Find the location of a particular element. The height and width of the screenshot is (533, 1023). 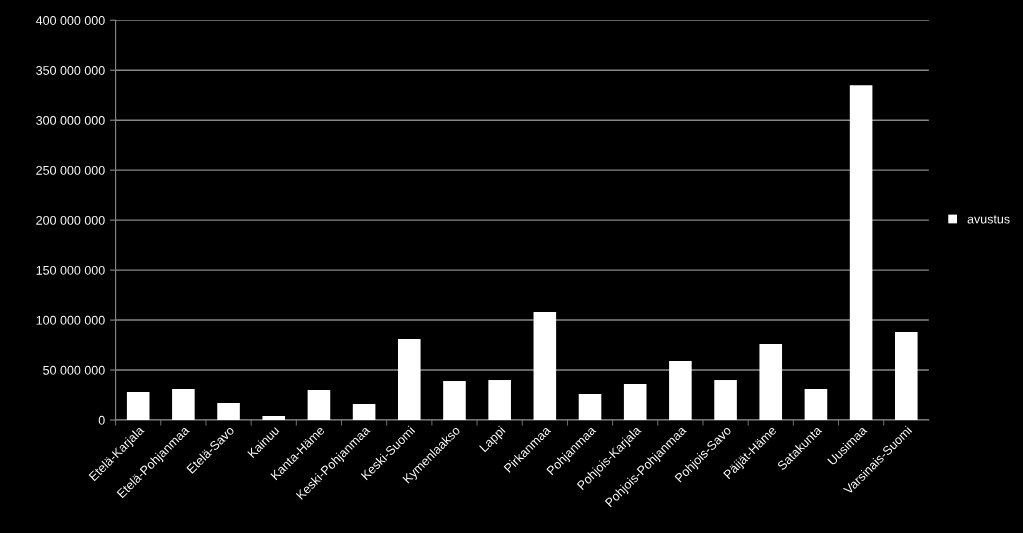

y-tick-label: 350 000 000 is located at coordinates (70, 70).